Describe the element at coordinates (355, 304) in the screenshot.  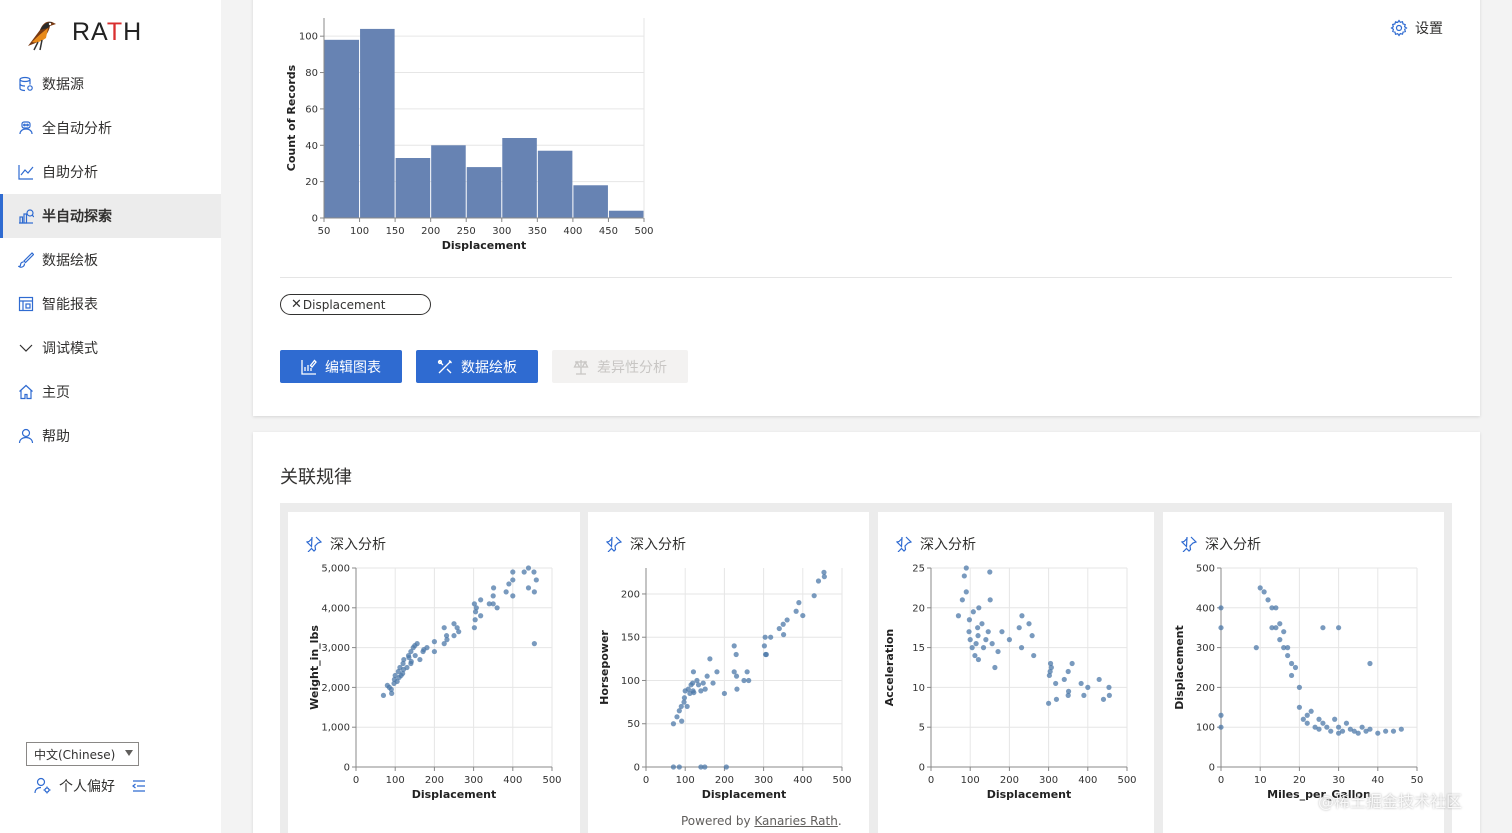
I see `filter-tag-displacement: ✕ Displacement` at that location.